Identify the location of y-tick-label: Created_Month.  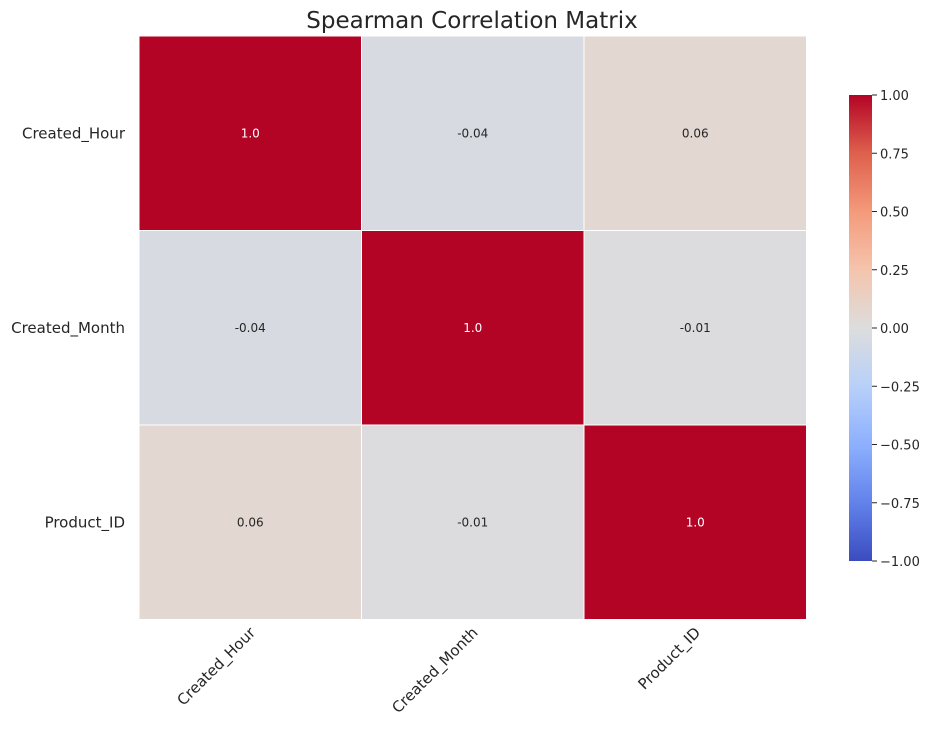
(68, 328).